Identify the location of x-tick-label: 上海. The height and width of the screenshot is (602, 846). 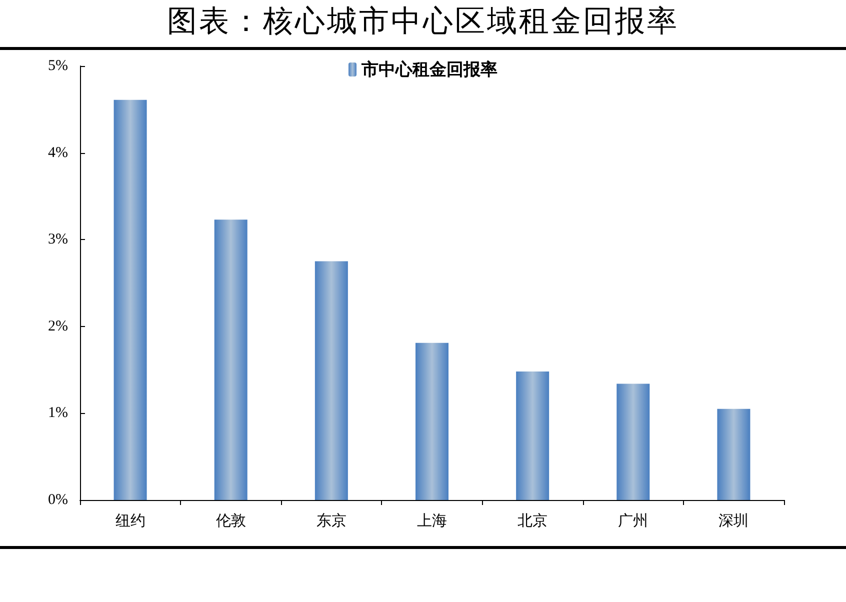
(432, 521).